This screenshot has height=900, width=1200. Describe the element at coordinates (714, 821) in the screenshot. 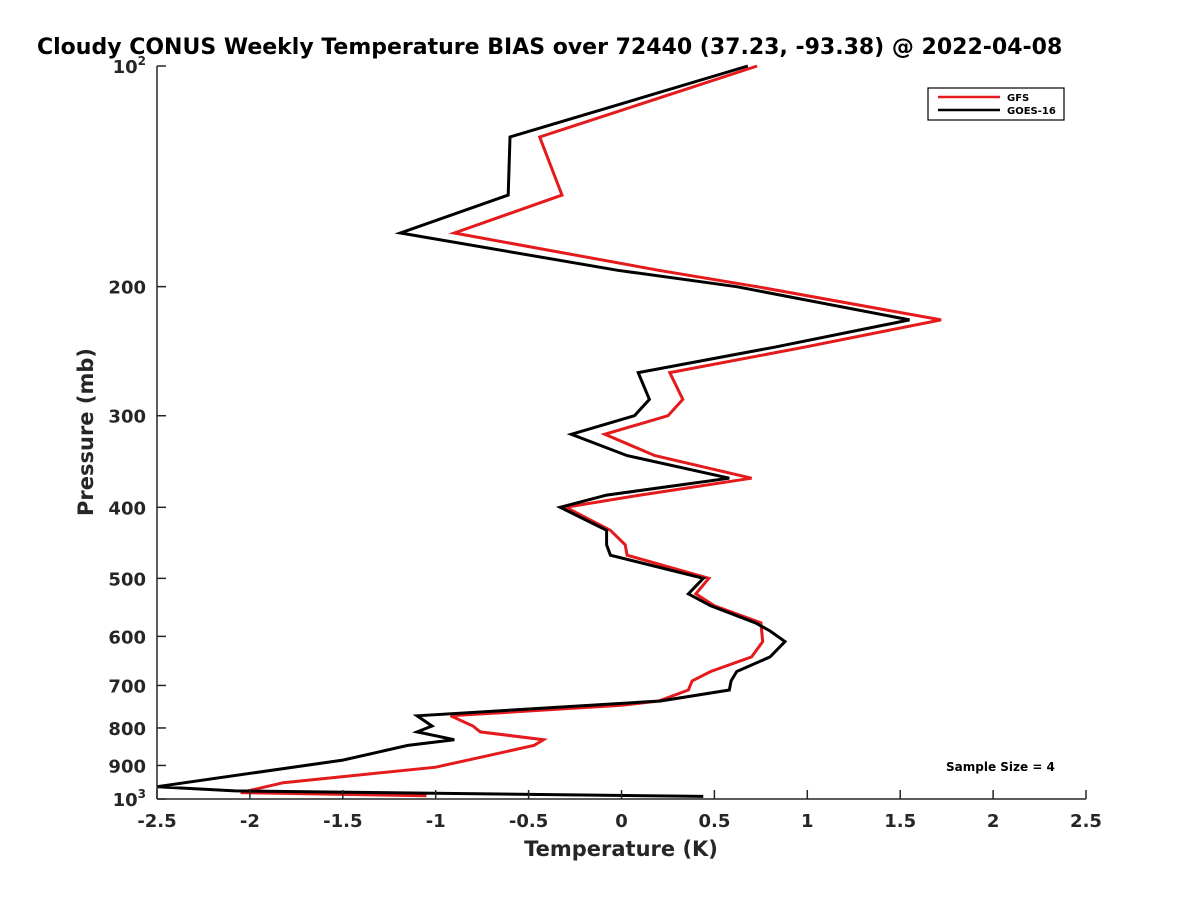

I see `x-tick-label: 0.5` at that location.